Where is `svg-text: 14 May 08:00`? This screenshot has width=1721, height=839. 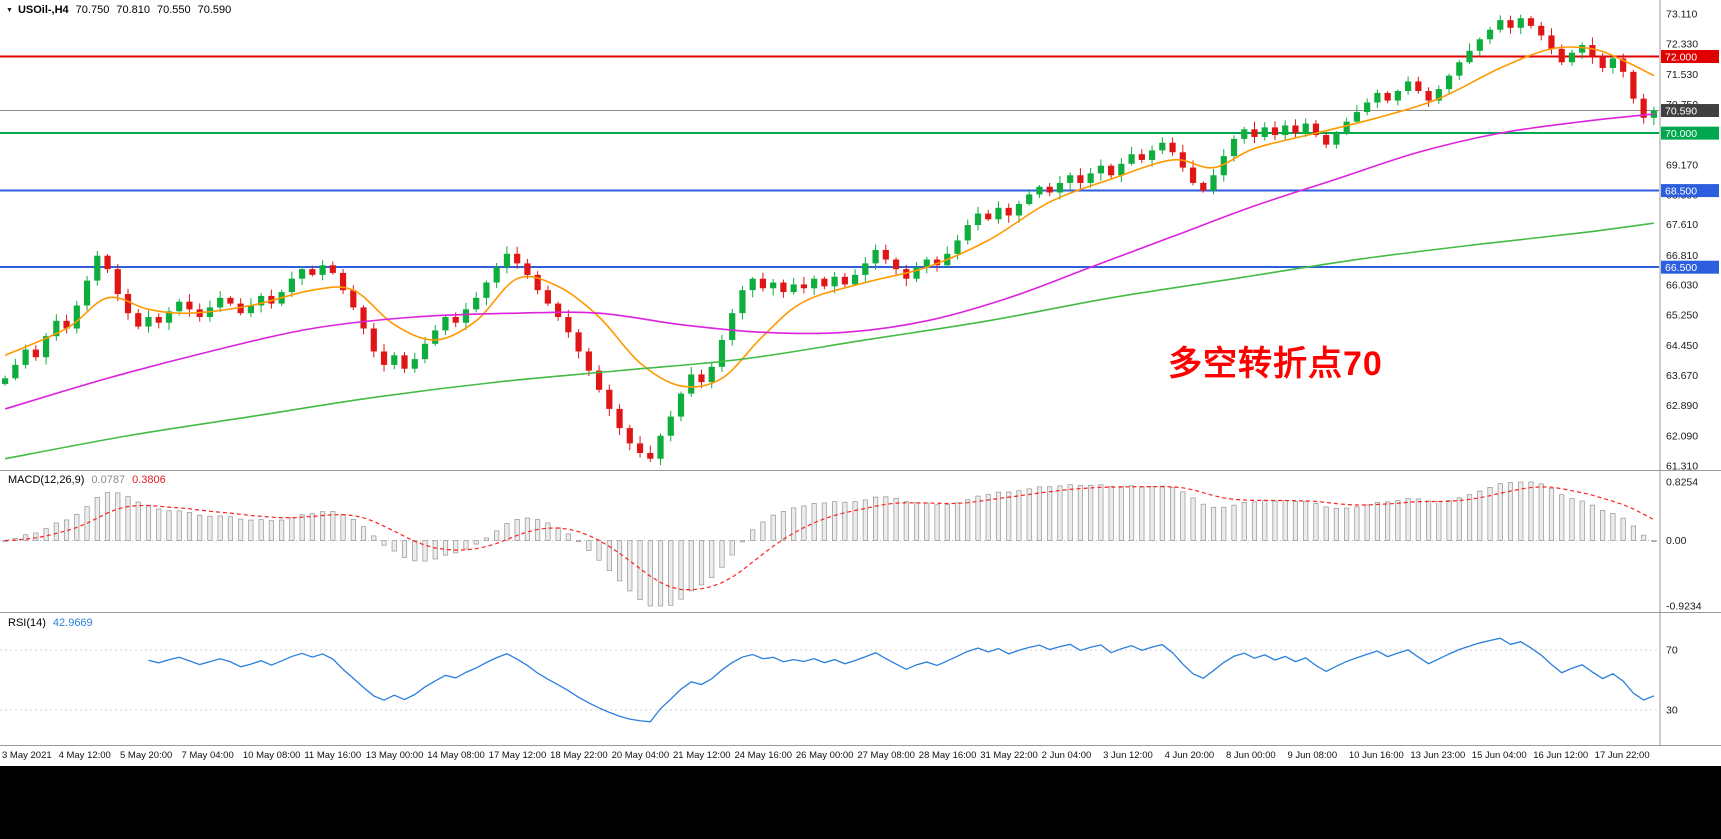 svg-text: 14 May 08:00 is located at coordinates (456, 755).